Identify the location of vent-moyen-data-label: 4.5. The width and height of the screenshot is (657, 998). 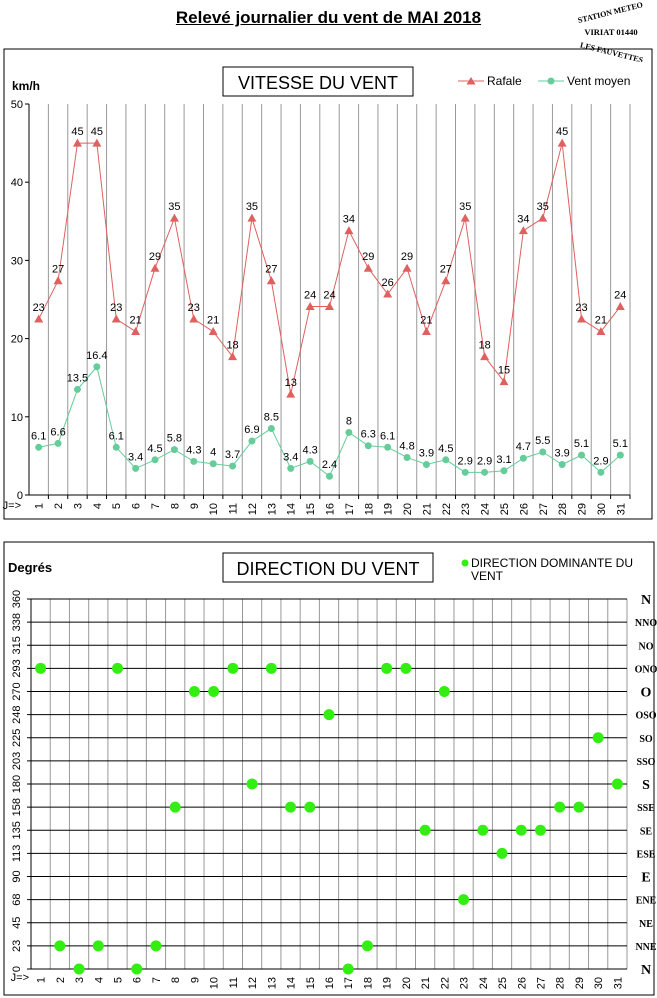
(445, 449).